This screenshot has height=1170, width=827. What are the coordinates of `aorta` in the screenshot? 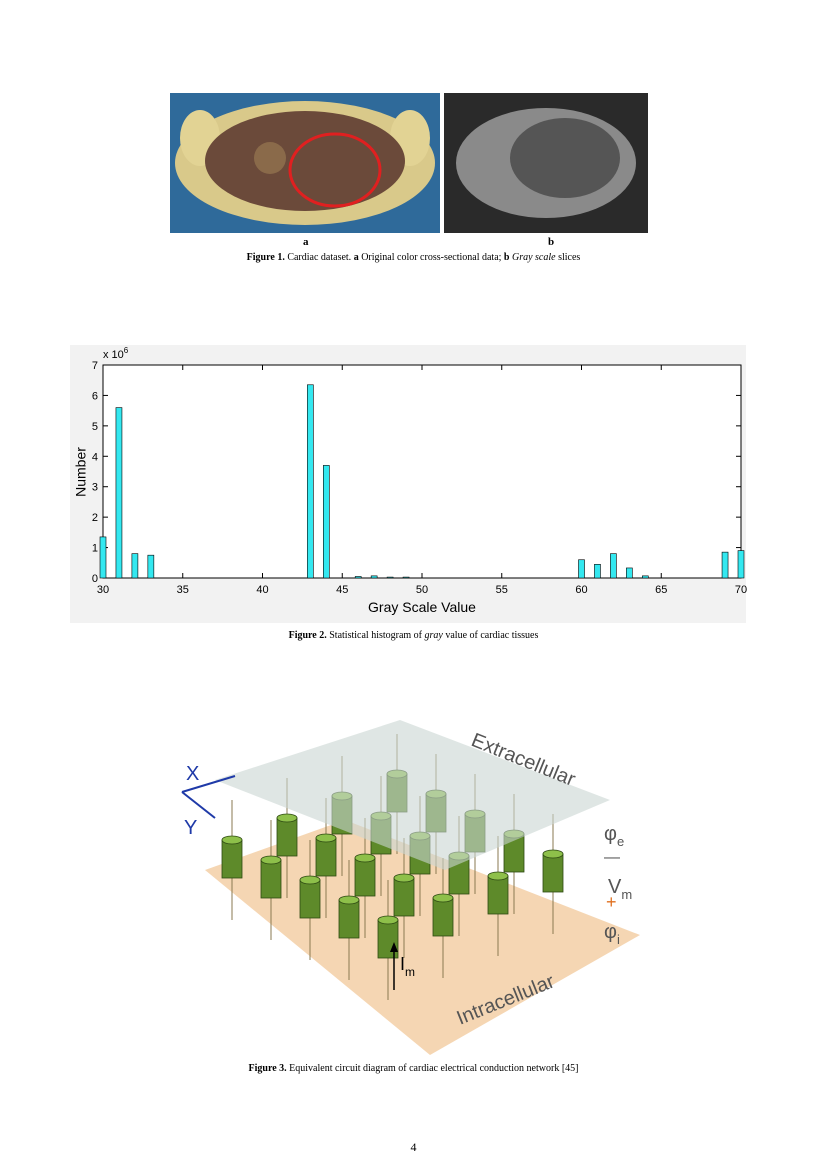 It's located at (270, 158).